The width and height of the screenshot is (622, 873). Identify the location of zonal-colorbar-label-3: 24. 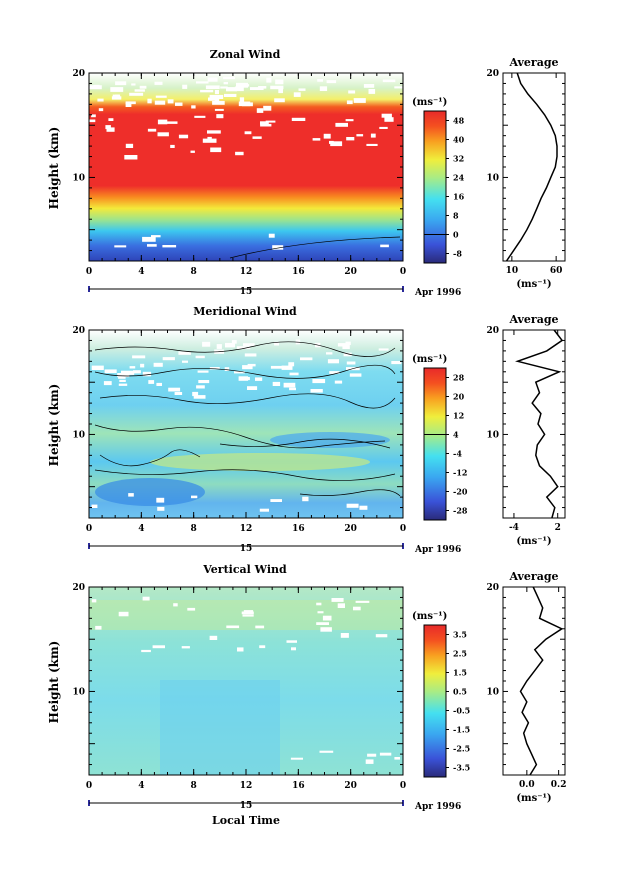
(459, 178).